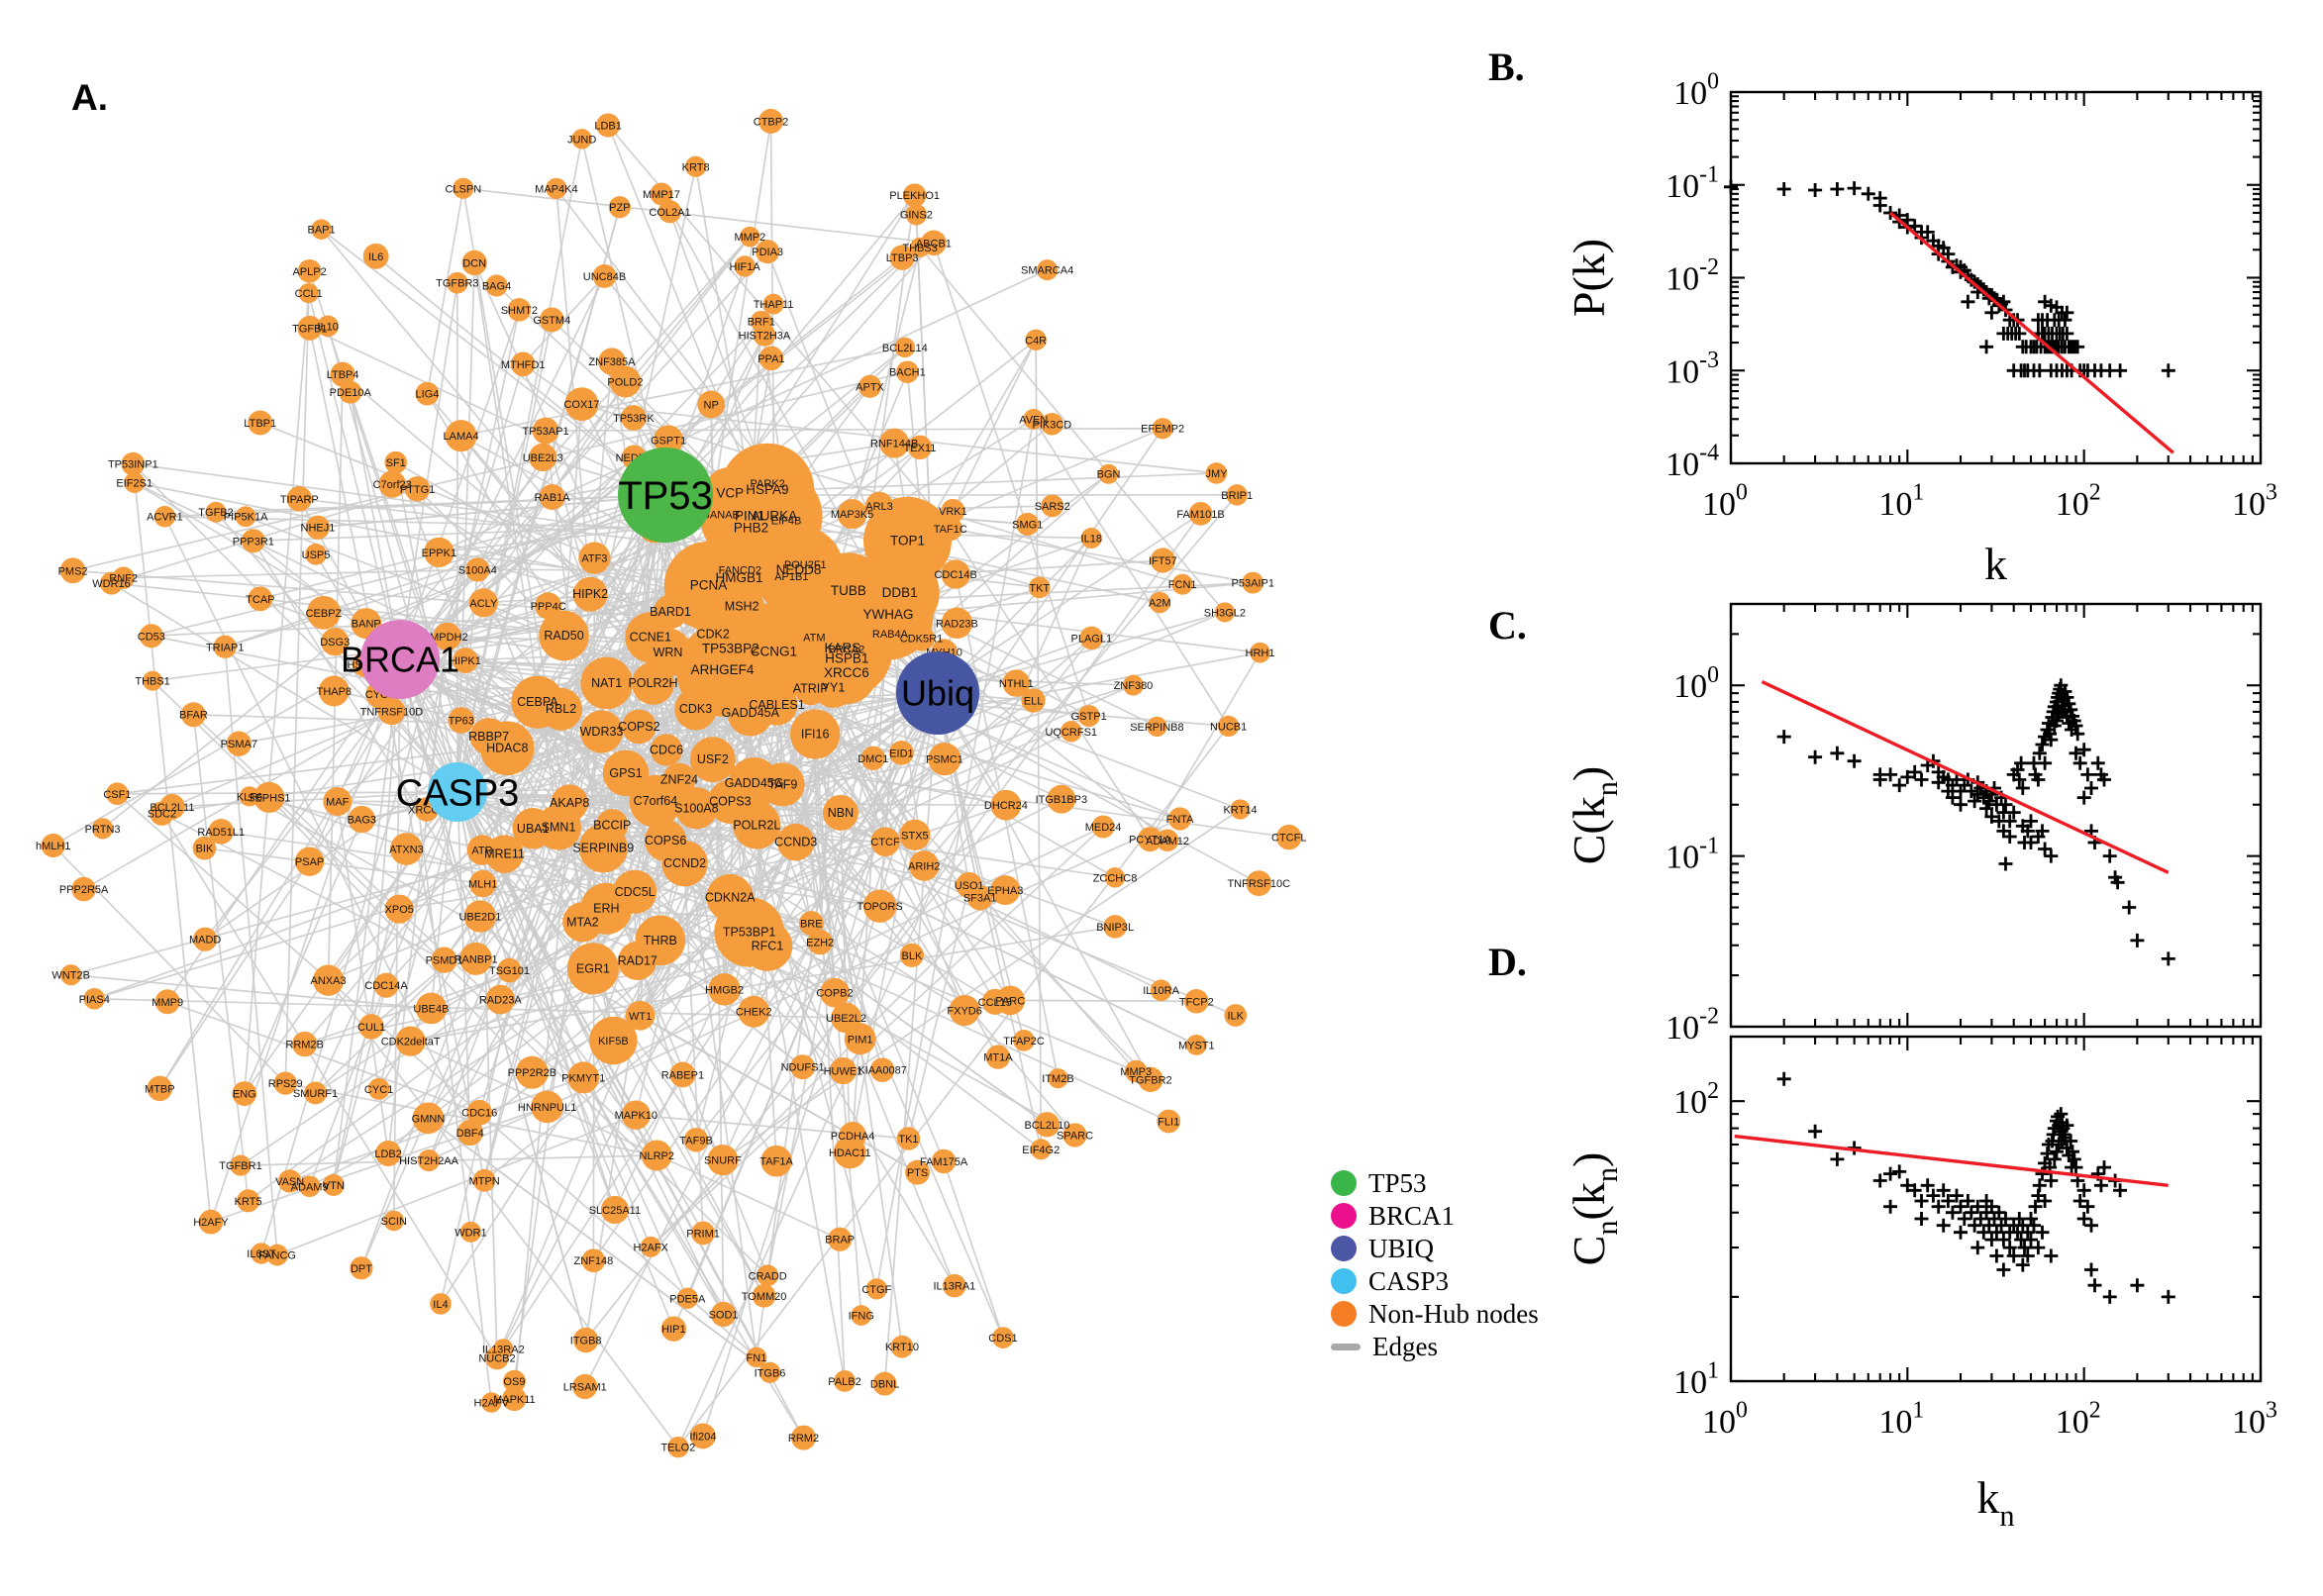 Image resolution: width=2323 pixels, height=1596 pixels. I want to click on network-node-label: MMP3, so click(1136, 1072).